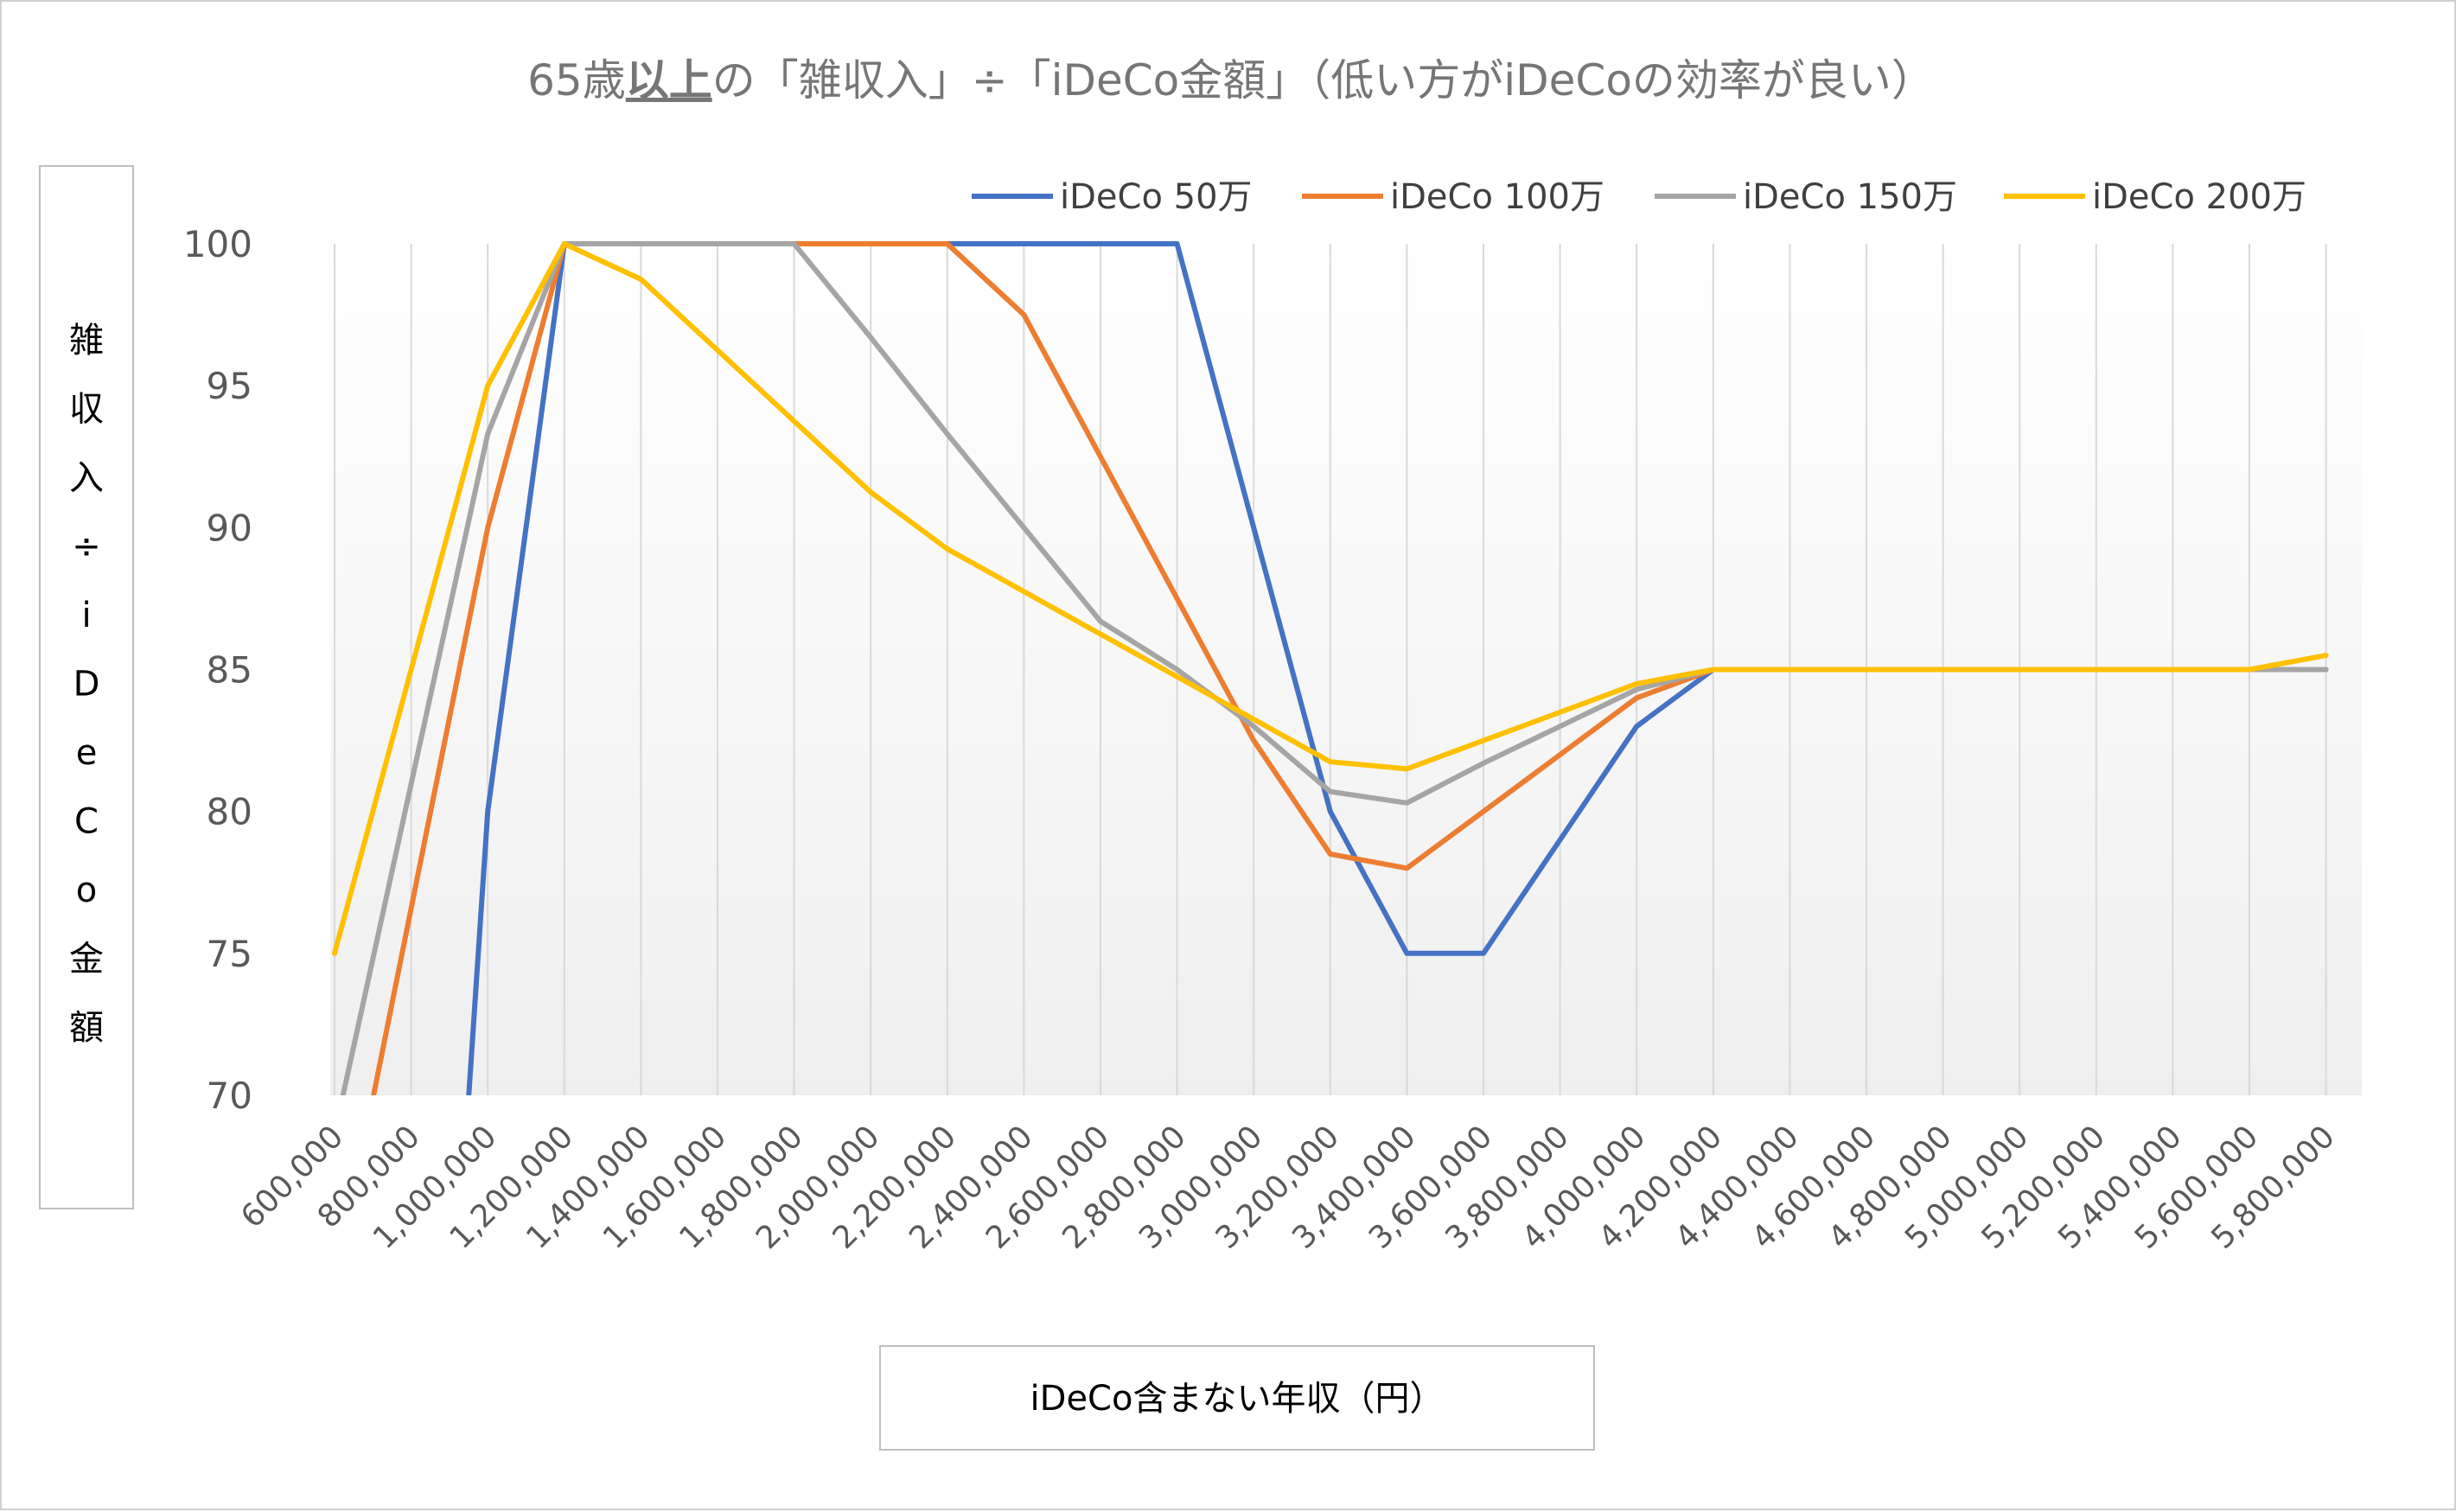 The height and width of the screenshot is (1512, 2456). I want to click on y-tick-label: 75, so click(229, 954).